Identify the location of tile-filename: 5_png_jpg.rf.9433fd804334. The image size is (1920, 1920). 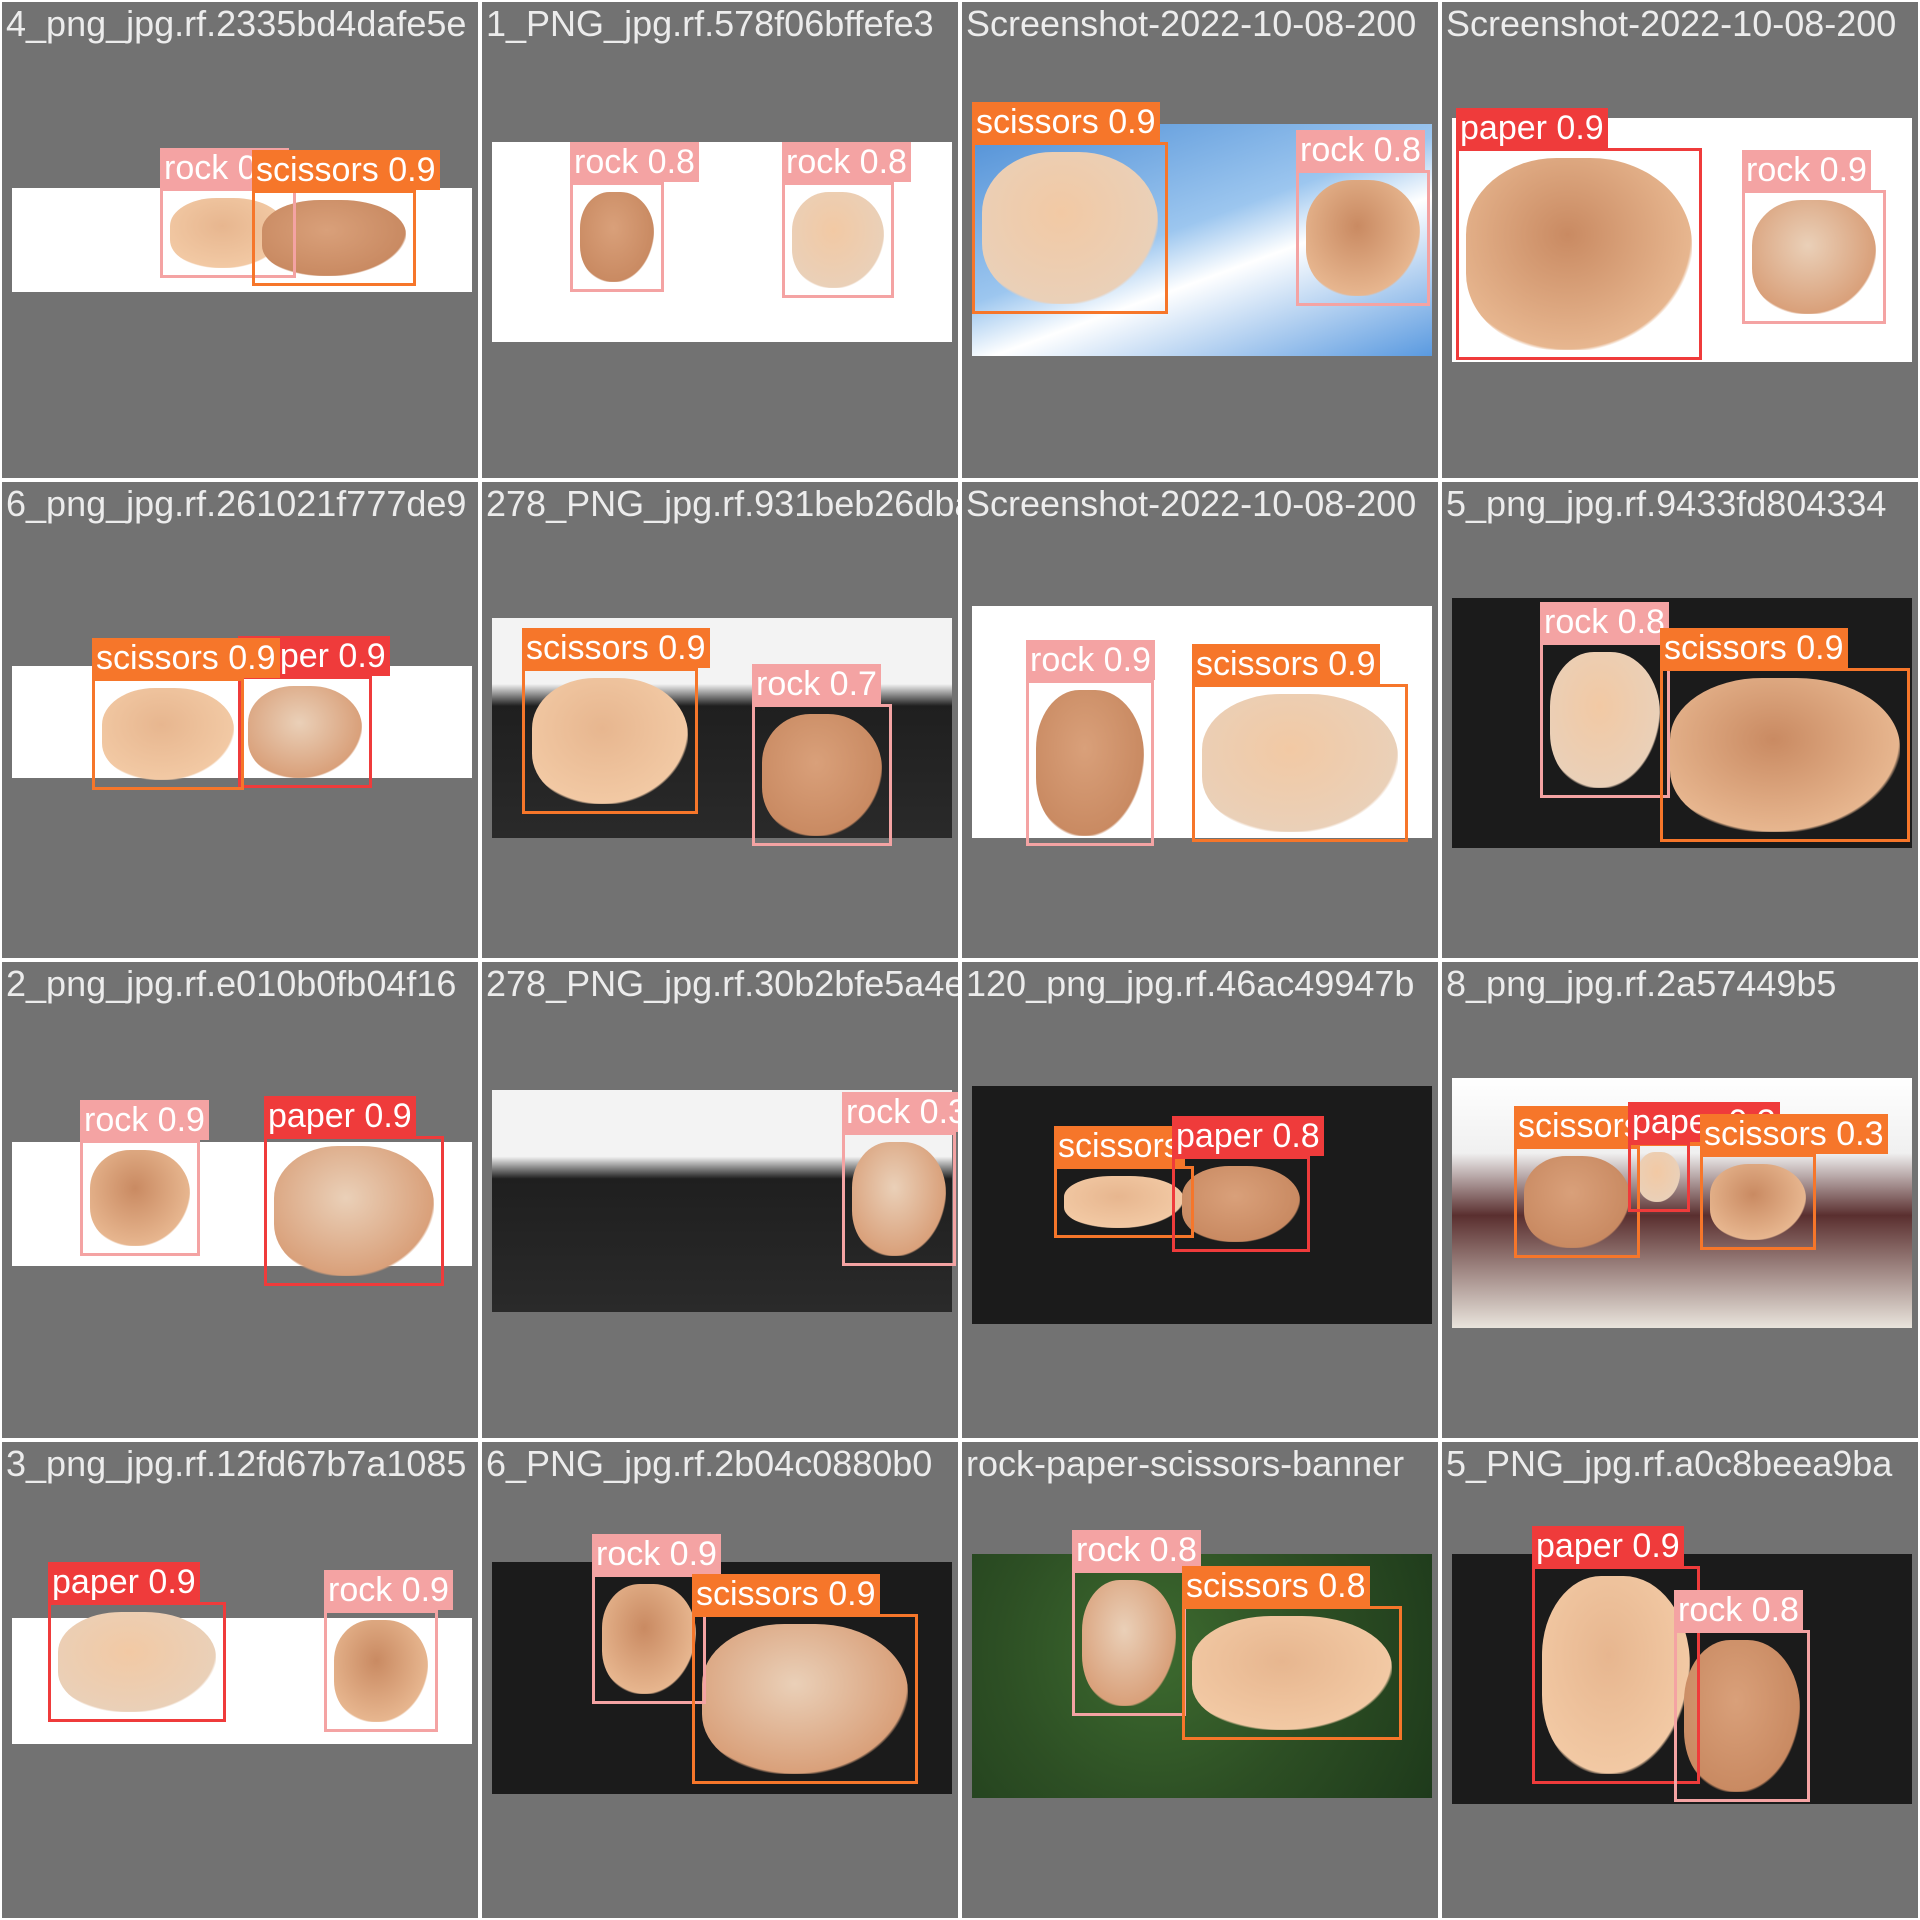
(1666, 503).